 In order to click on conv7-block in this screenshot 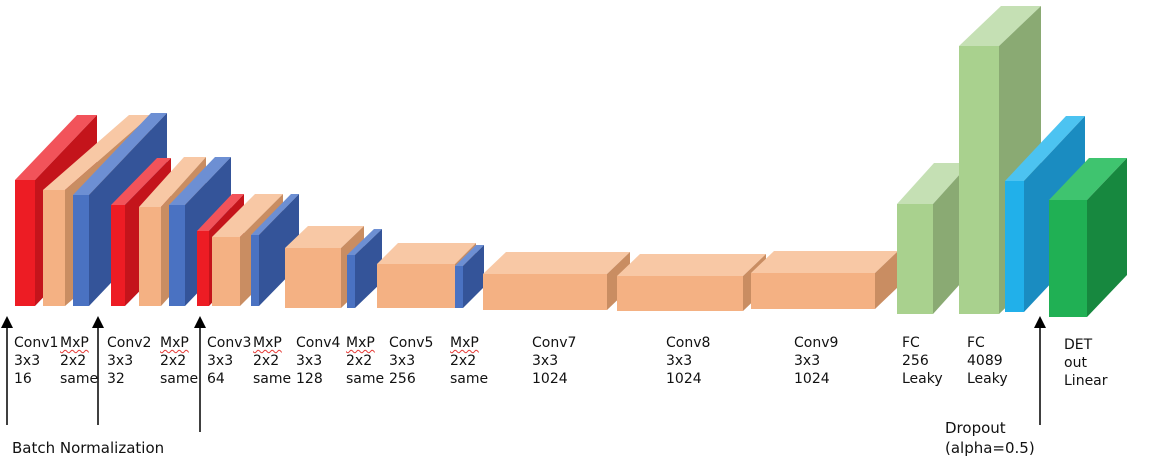, I will do `click(556, 281)`.